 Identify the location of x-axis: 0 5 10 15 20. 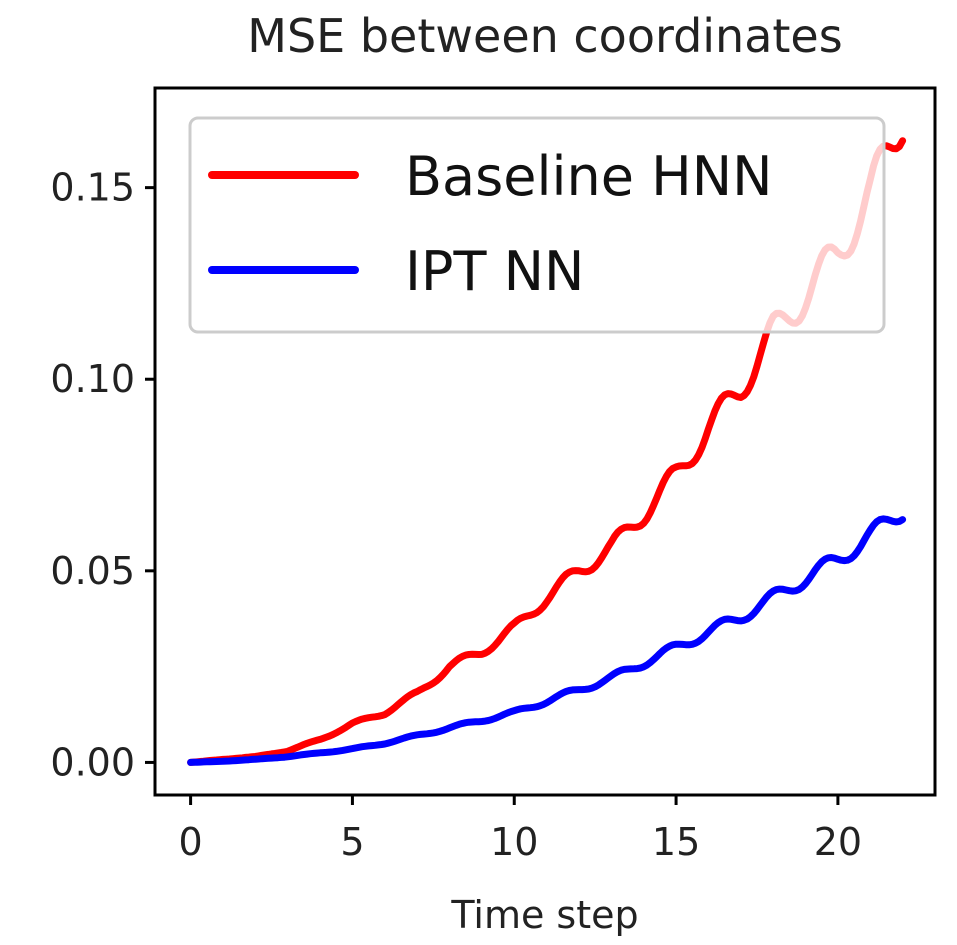
(520, 829).